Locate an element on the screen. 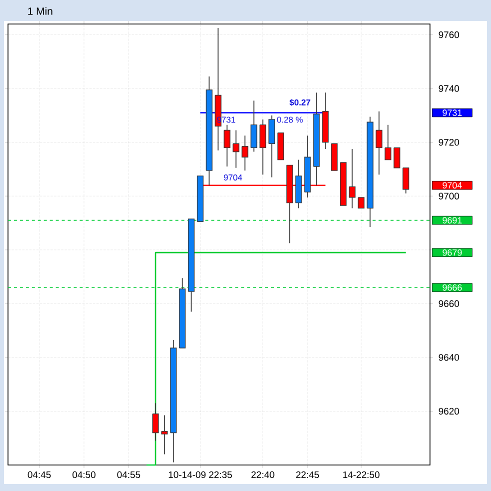 This screenshot has height=491, width=491. x-tick-label: 04:45 is located at coordinates (39, 474).